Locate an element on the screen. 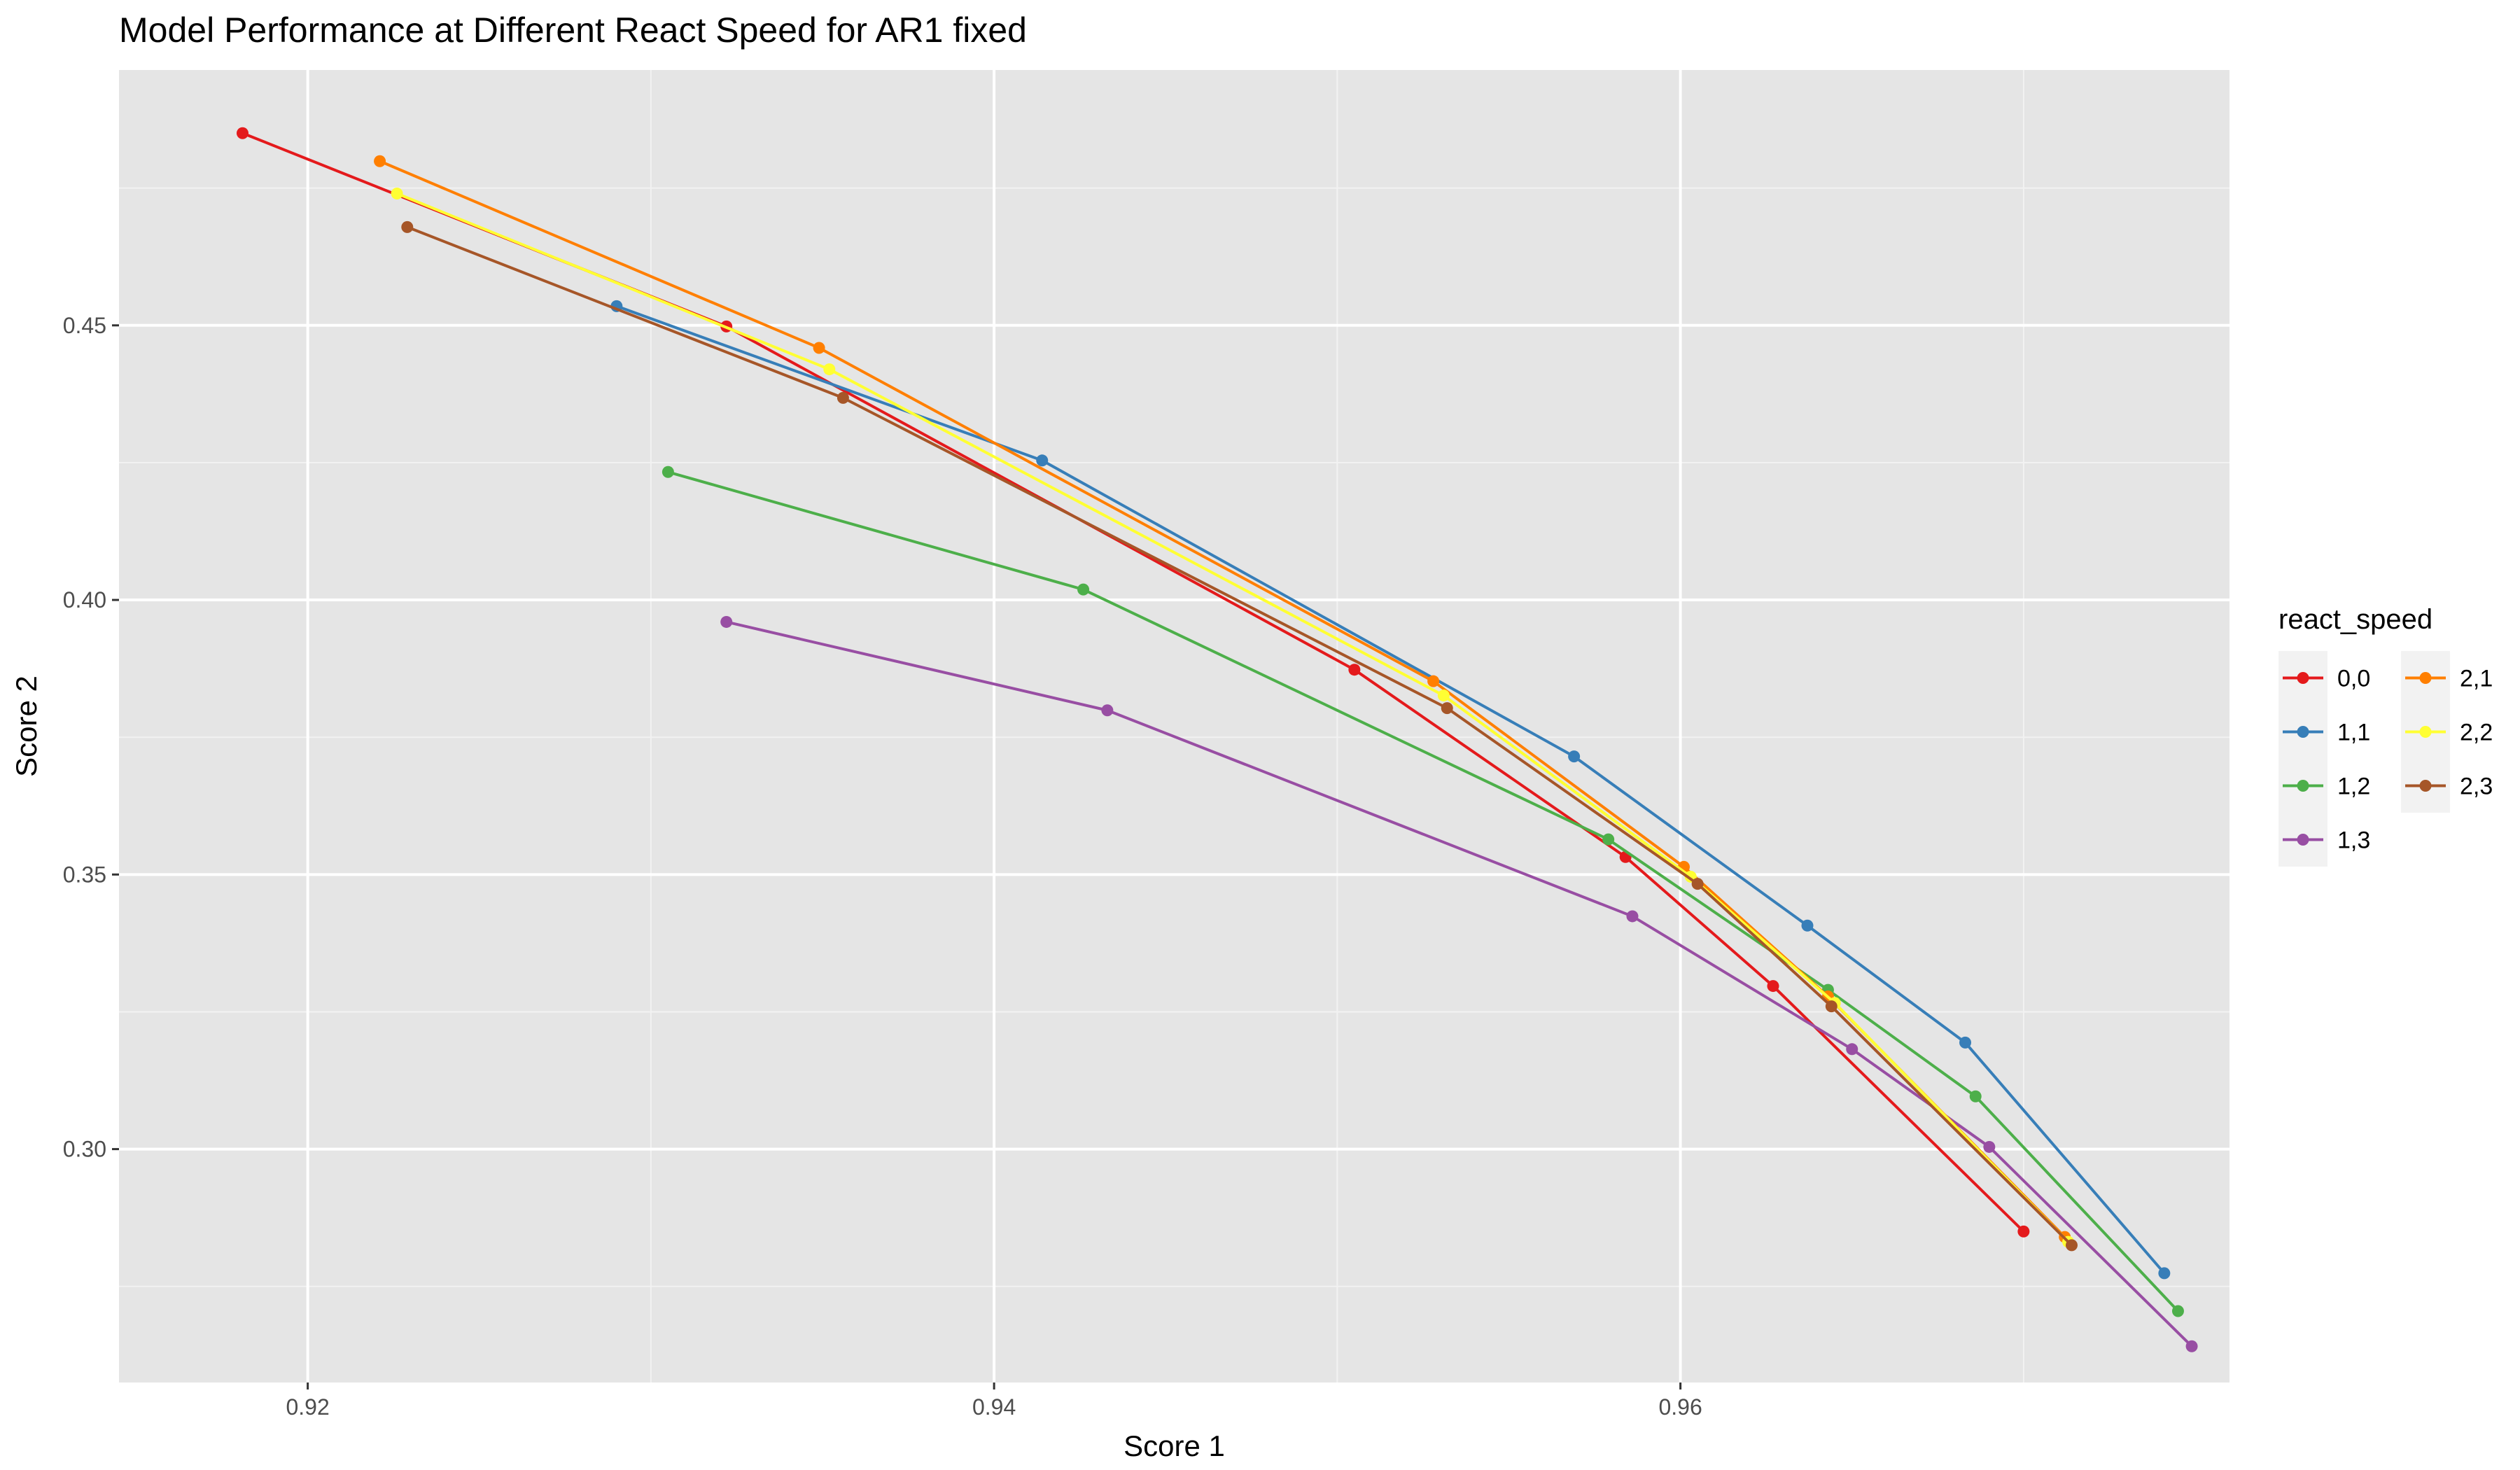  x-tick-label: 0.96 is located at coordinates (1680, 1407).